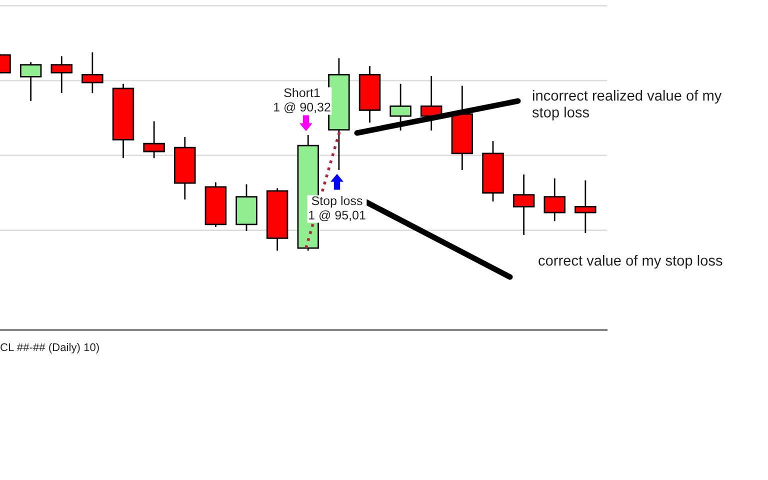  What do you see at coordinates (302, 101) in the screenshot?
I see `annotation: Short1 1 @ 90,32` at bounding box center [302, 101].